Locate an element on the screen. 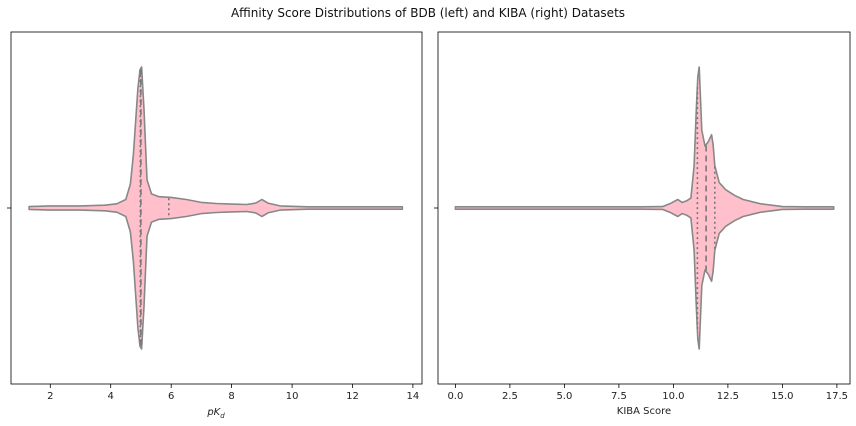  left-x-tick-label: 2 is located at coordinates (50, 396).